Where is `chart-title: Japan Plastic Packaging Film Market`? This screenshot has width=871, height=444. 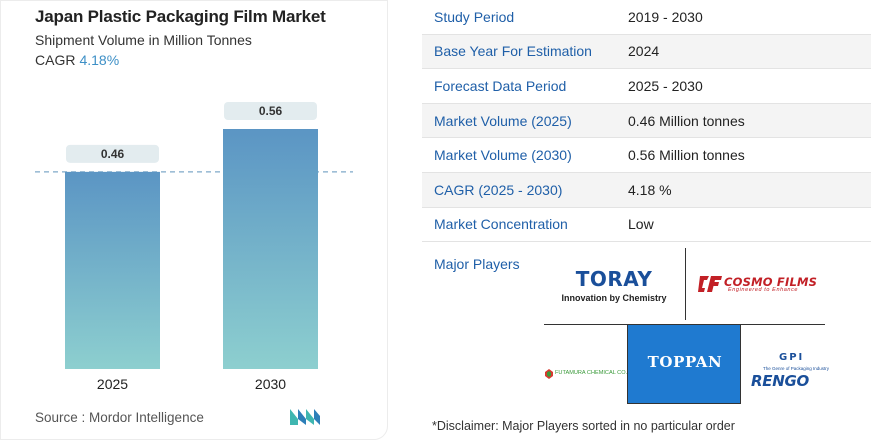 chart-title: Japan Plastic Packaging Film Market is located at coordinates (180, 16).